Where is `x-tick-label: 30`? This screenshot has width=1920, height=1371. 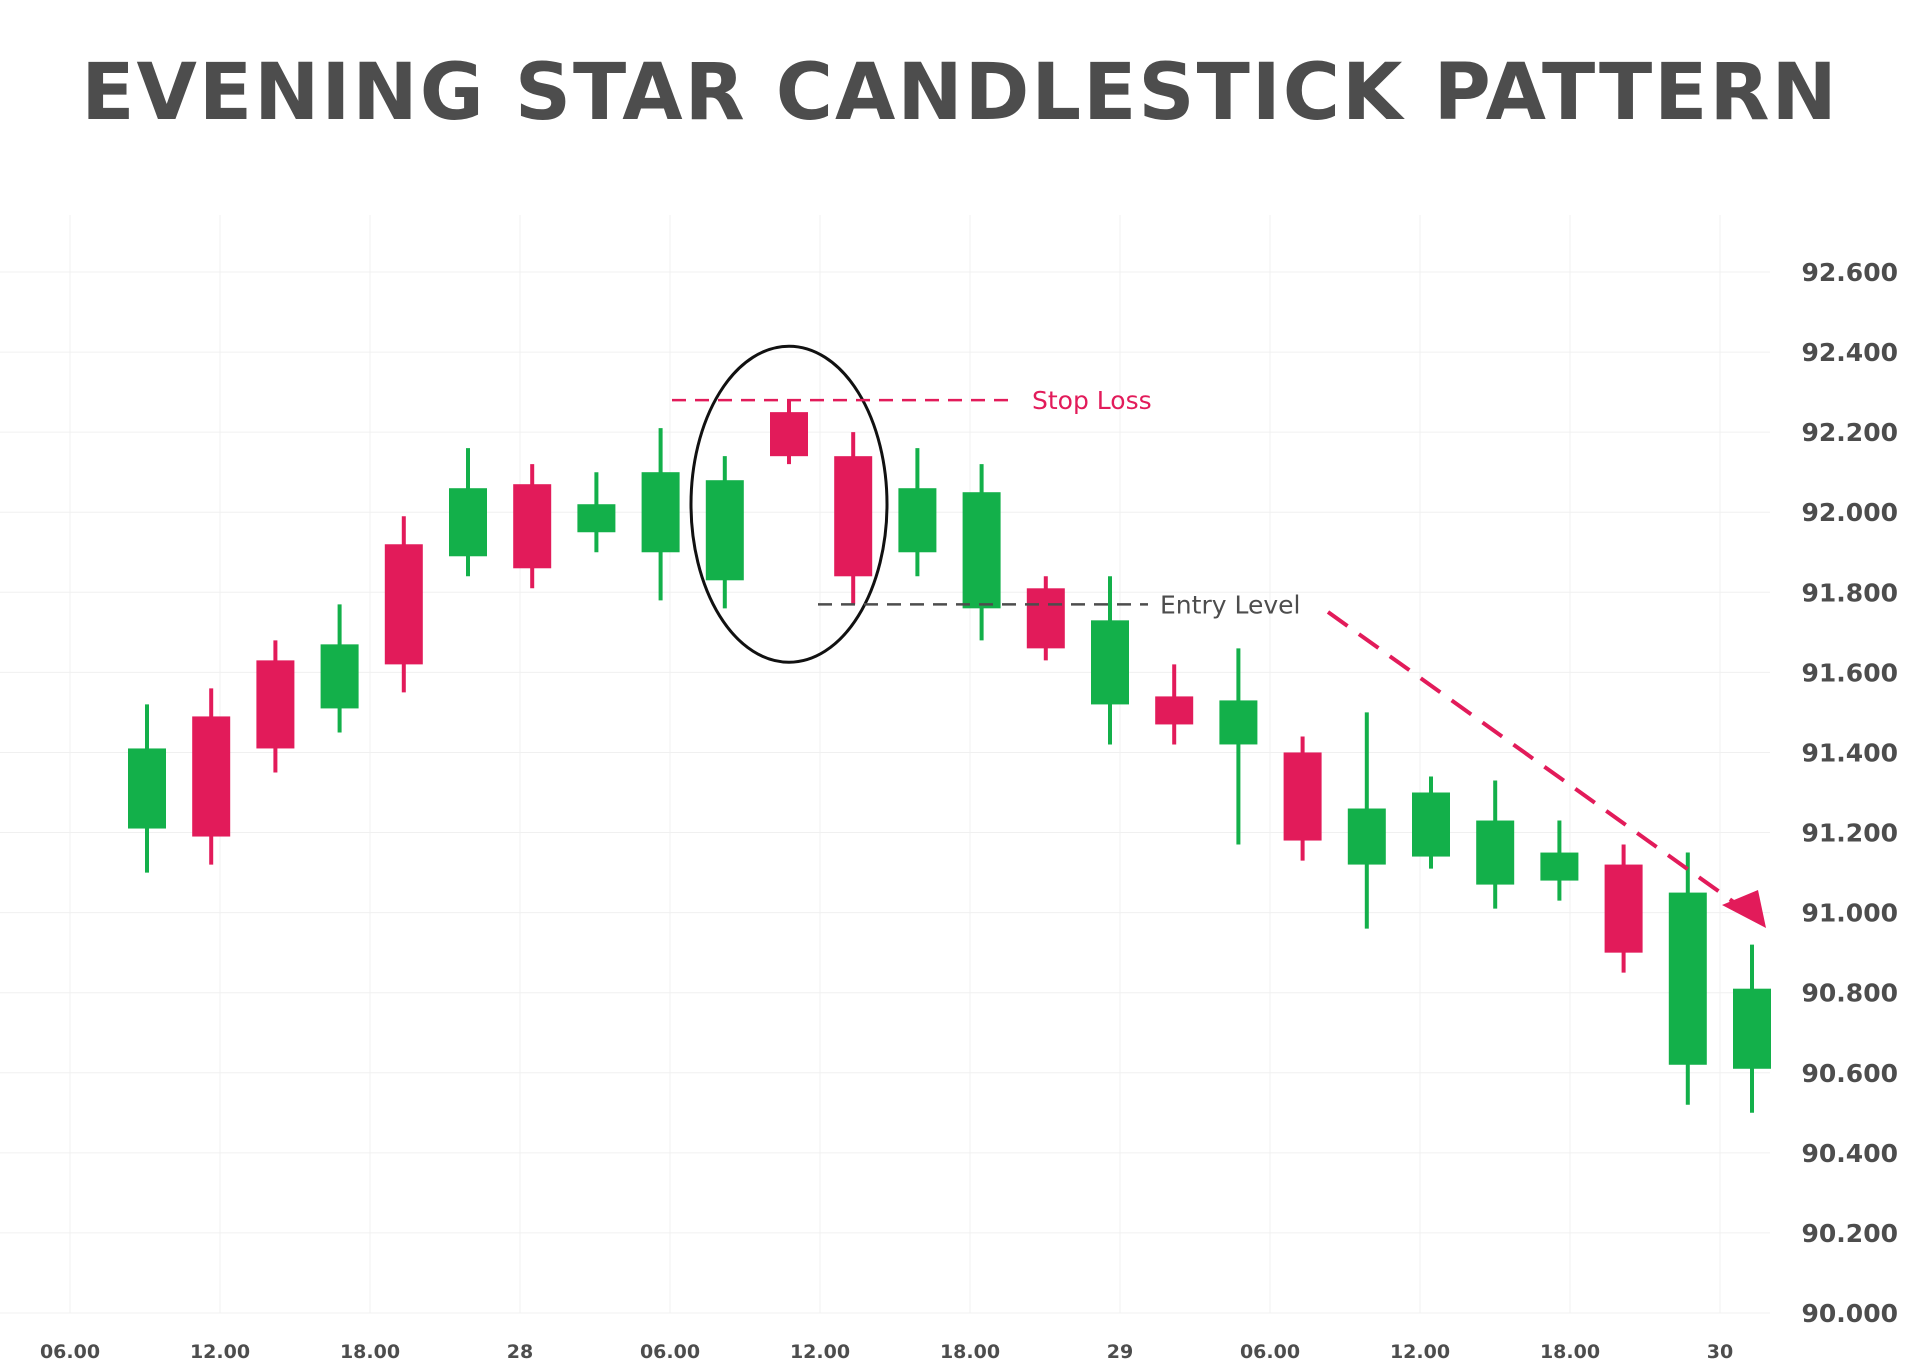 x-tick-label: 30 is located at coordinates (1720, 1352).